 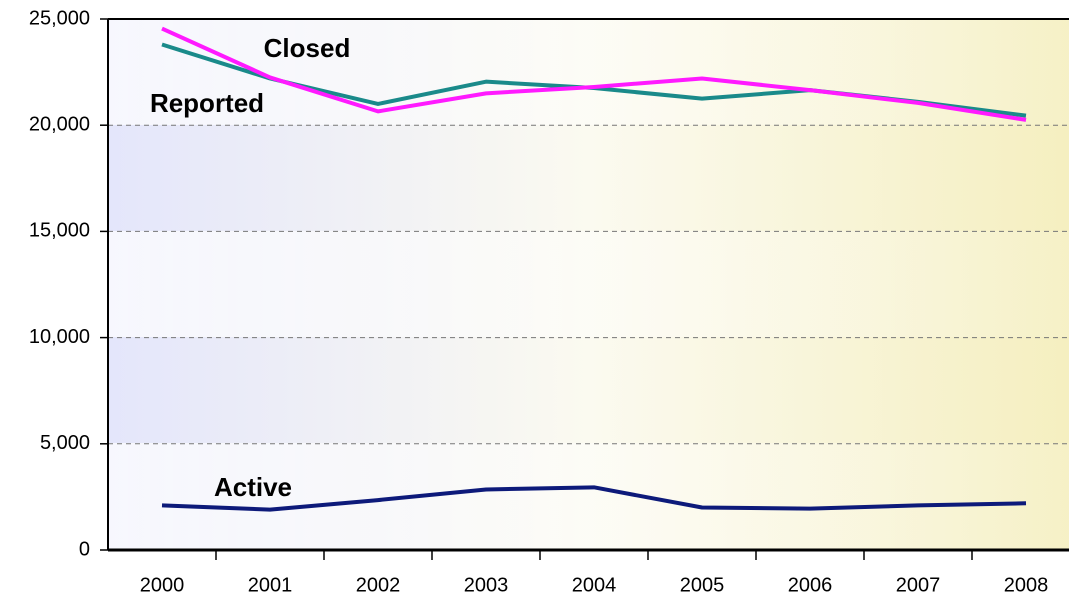 I want to click on y-tick-label: 0, so click(x=84, y=549).